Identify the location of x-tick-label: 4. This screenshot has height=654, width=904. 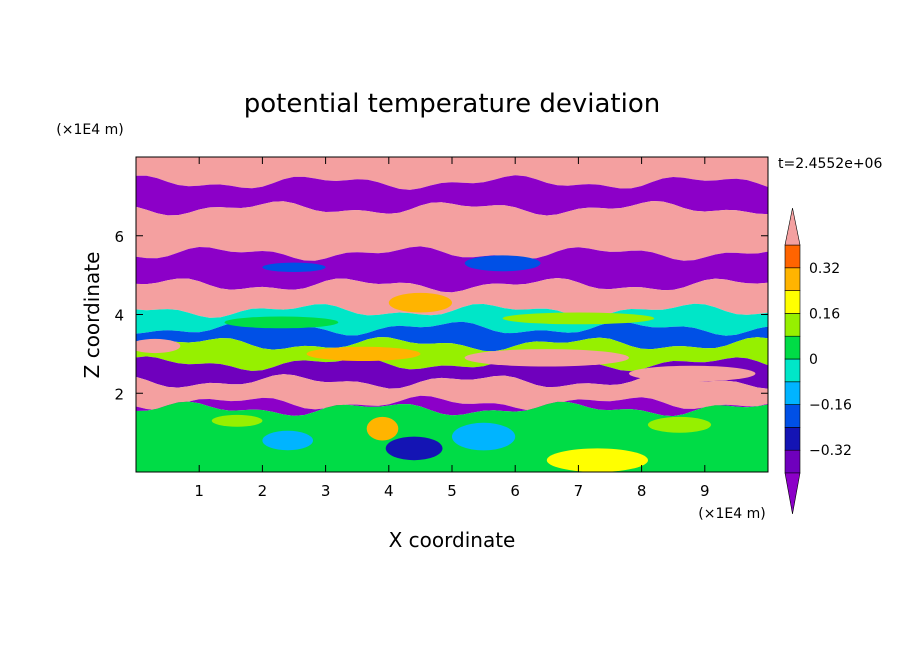
(389, 491).